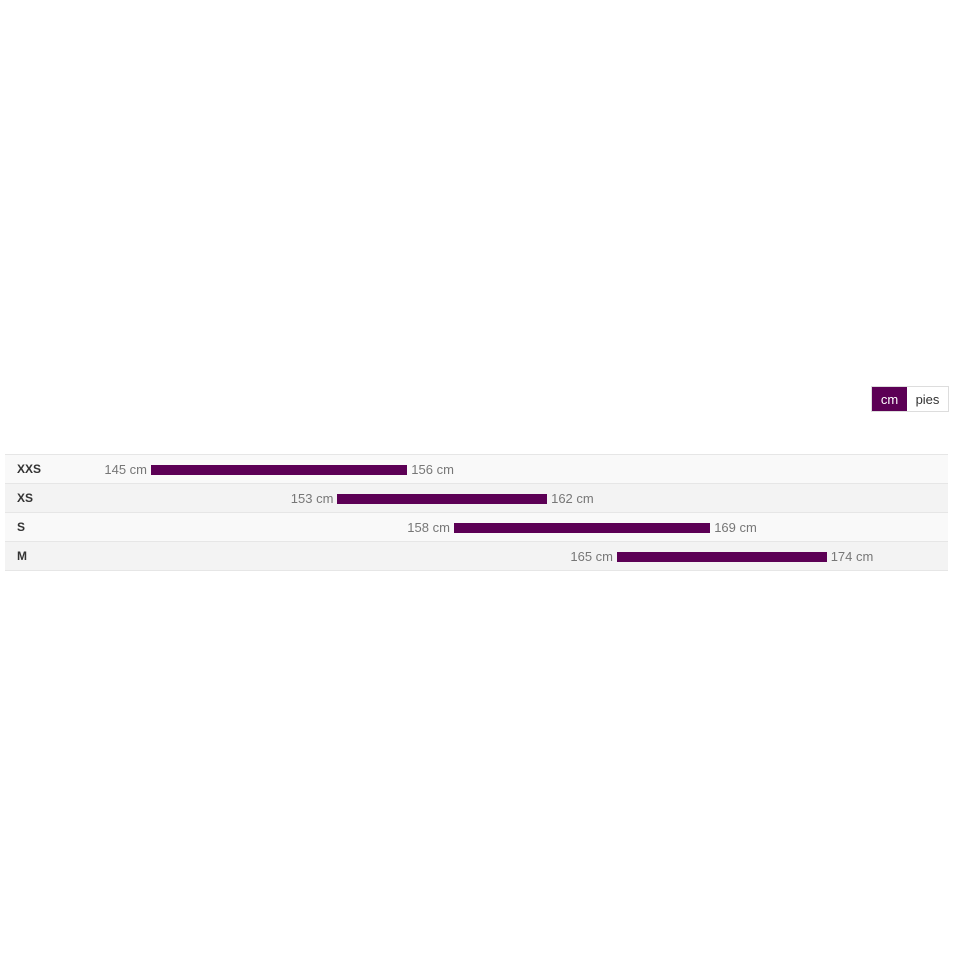 Image resolution: width=956 pixels, height=956 pixels. I want to click on min-height-label: 145 cm, so click(125, 469).